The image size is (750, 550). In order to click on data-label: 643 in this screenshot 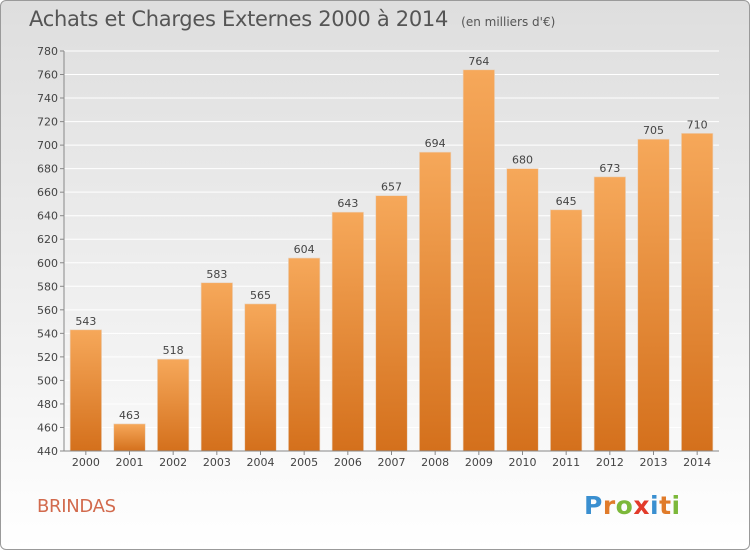, I will do `click(347, 203)`.